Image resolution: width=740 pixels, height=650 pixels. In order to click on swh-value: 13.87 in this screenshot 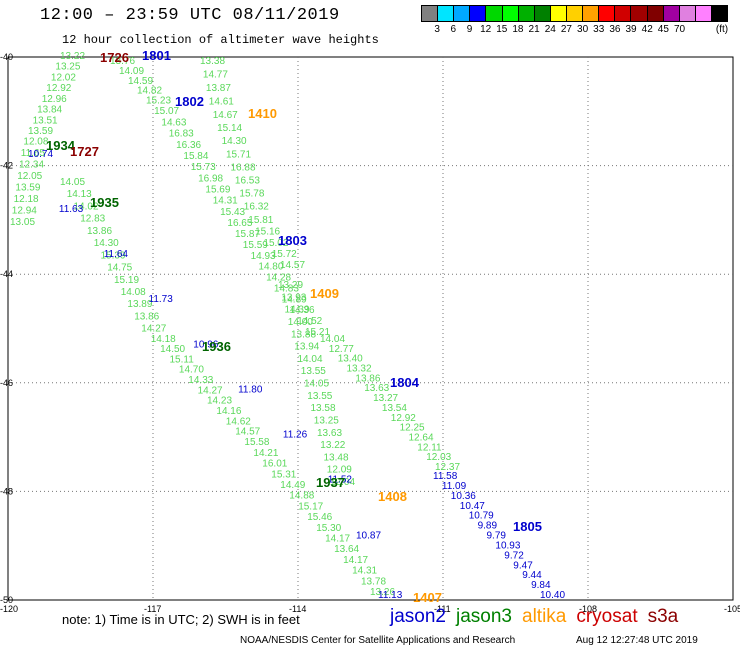, I will do `click(218, 88)`.